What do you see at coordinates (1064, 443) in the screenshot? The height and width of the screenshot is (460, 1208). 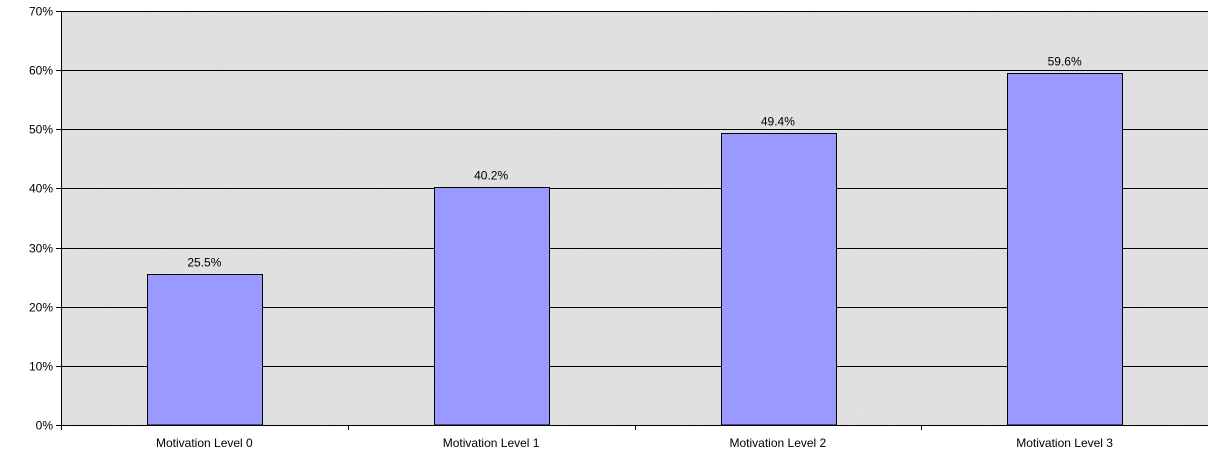 I see `x-tick-label-3: Motivation Level 3` at bounding box center [1064, 443].